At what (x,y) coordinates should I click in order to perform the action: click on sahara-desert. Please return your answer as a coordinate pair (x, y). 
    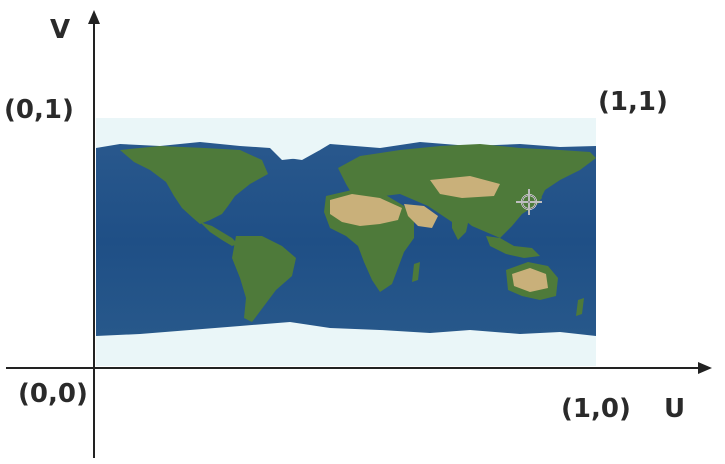
    Looking at the image, I should click on (366, 210).